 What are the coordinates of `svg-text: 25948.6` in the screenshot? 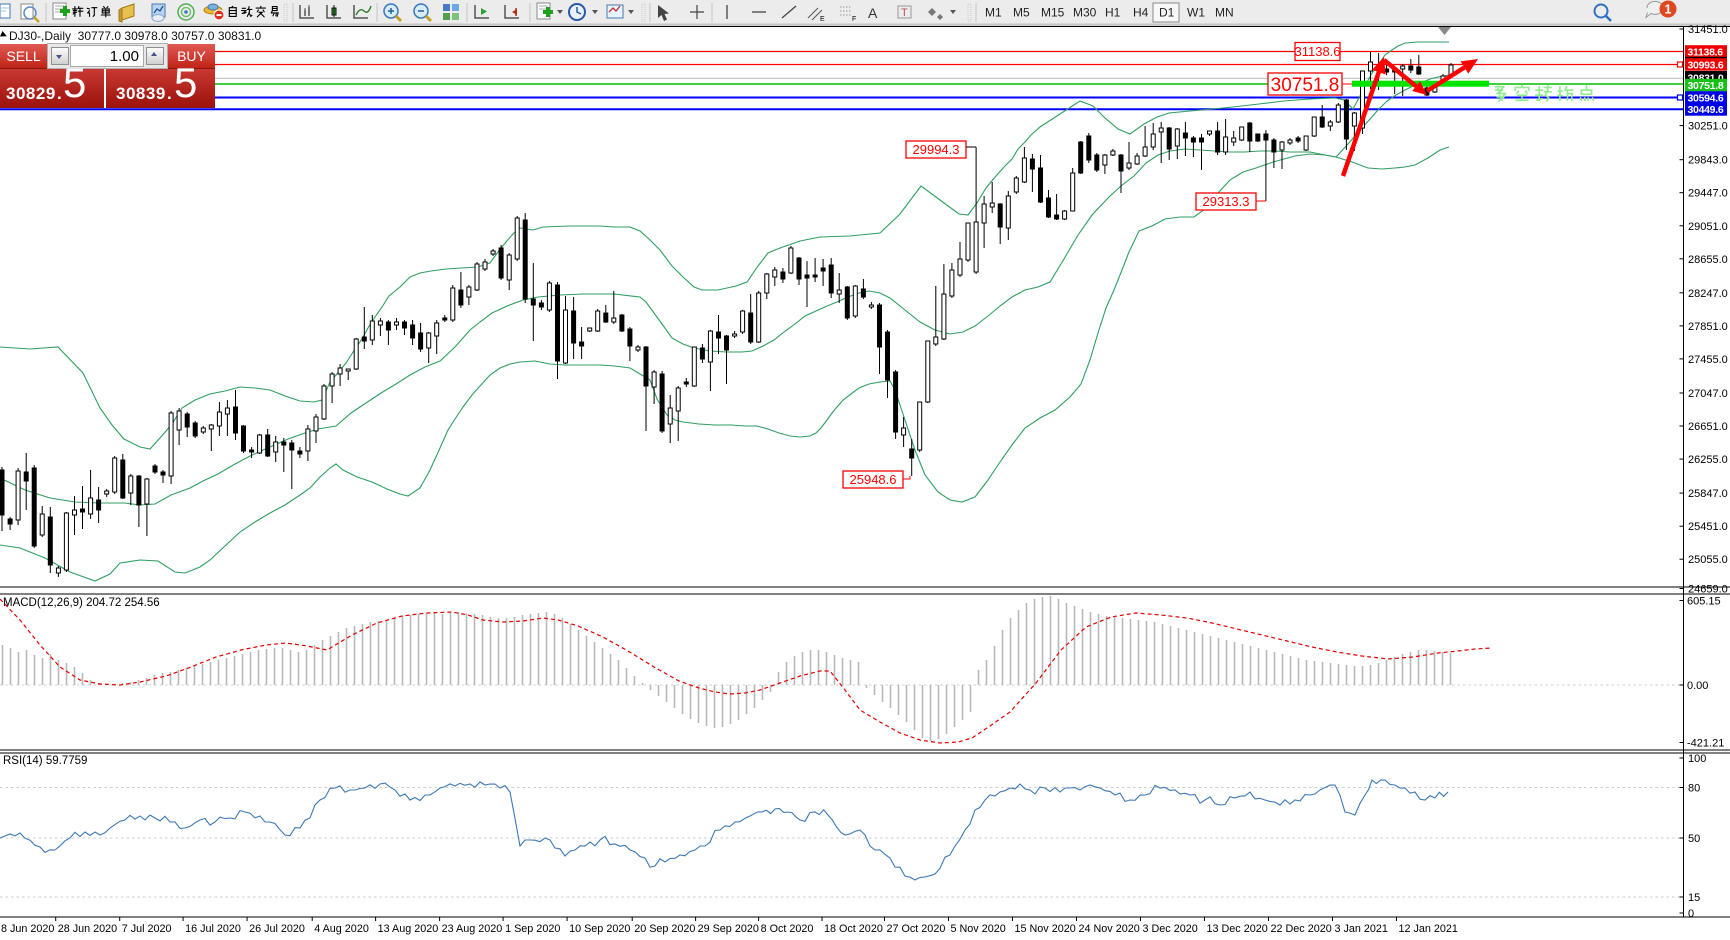 It's located at (873, 479).